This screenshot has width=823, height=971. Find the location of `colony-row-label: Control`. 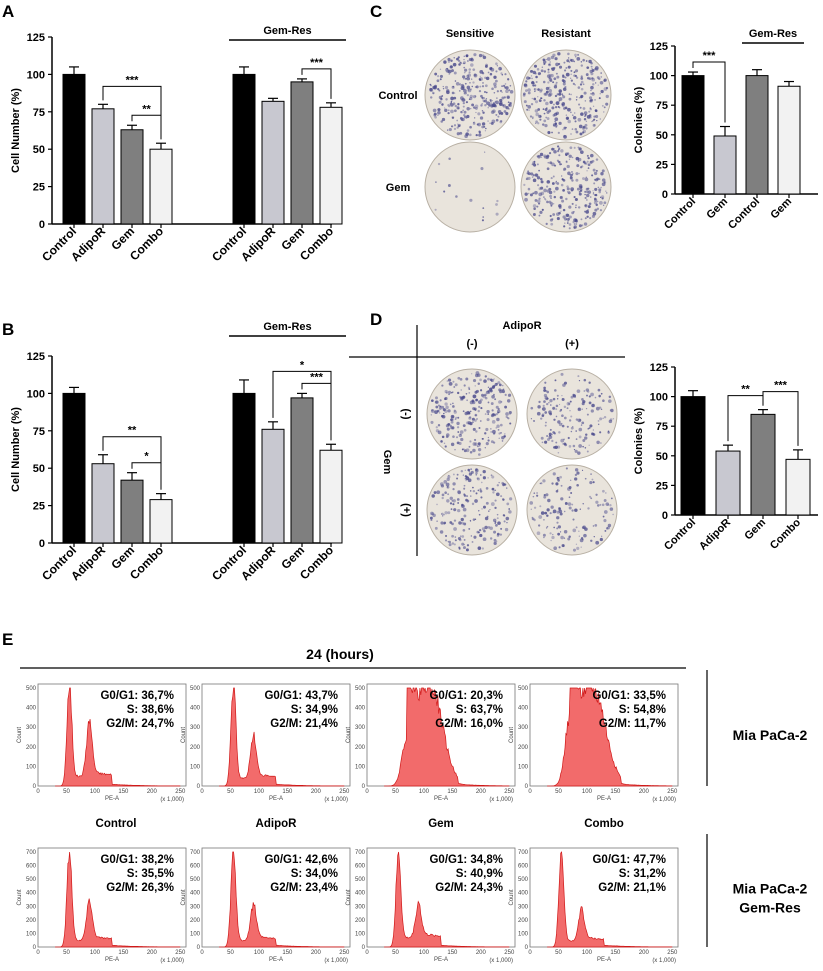

colony-row-label: Control is located at coordinates (397, 96).